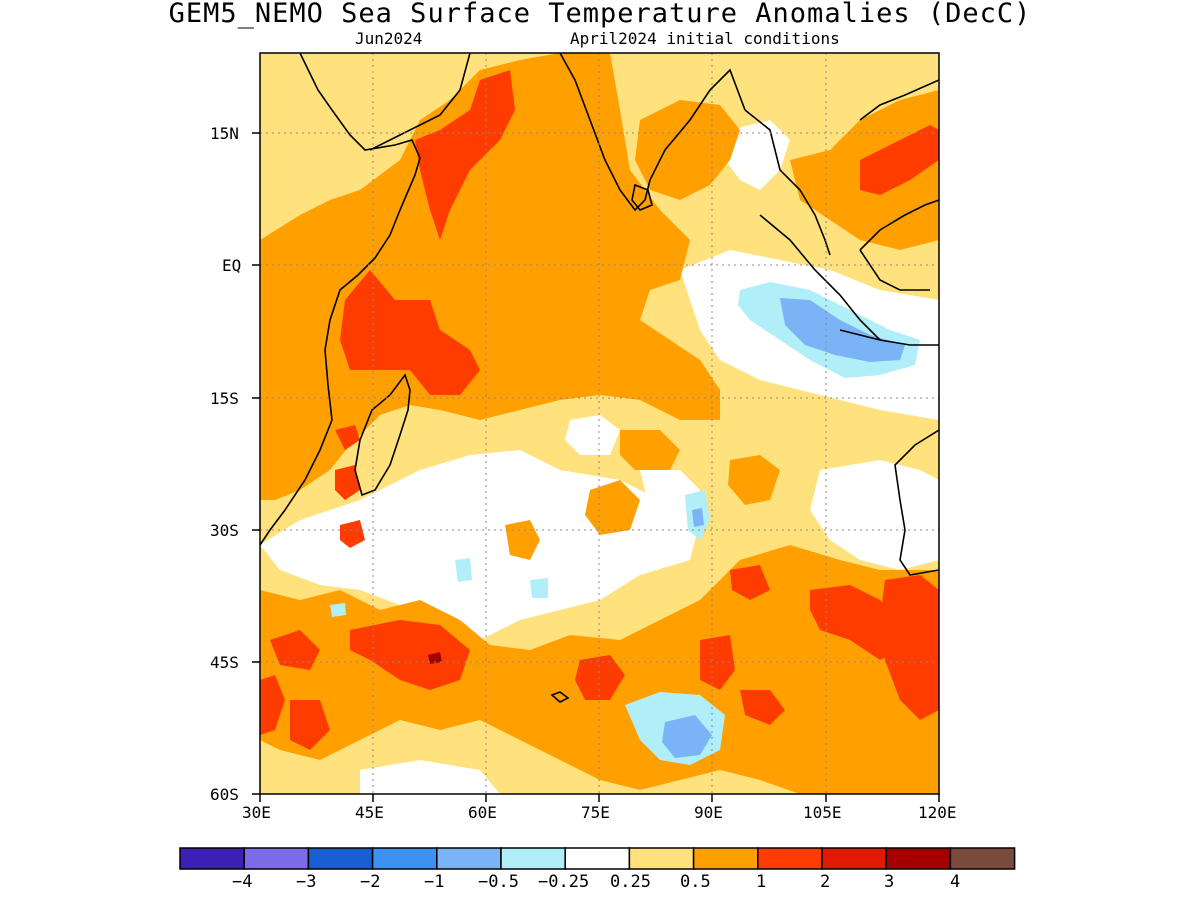  I want to click on lon-label-90e: 90E, so click(708, 812).